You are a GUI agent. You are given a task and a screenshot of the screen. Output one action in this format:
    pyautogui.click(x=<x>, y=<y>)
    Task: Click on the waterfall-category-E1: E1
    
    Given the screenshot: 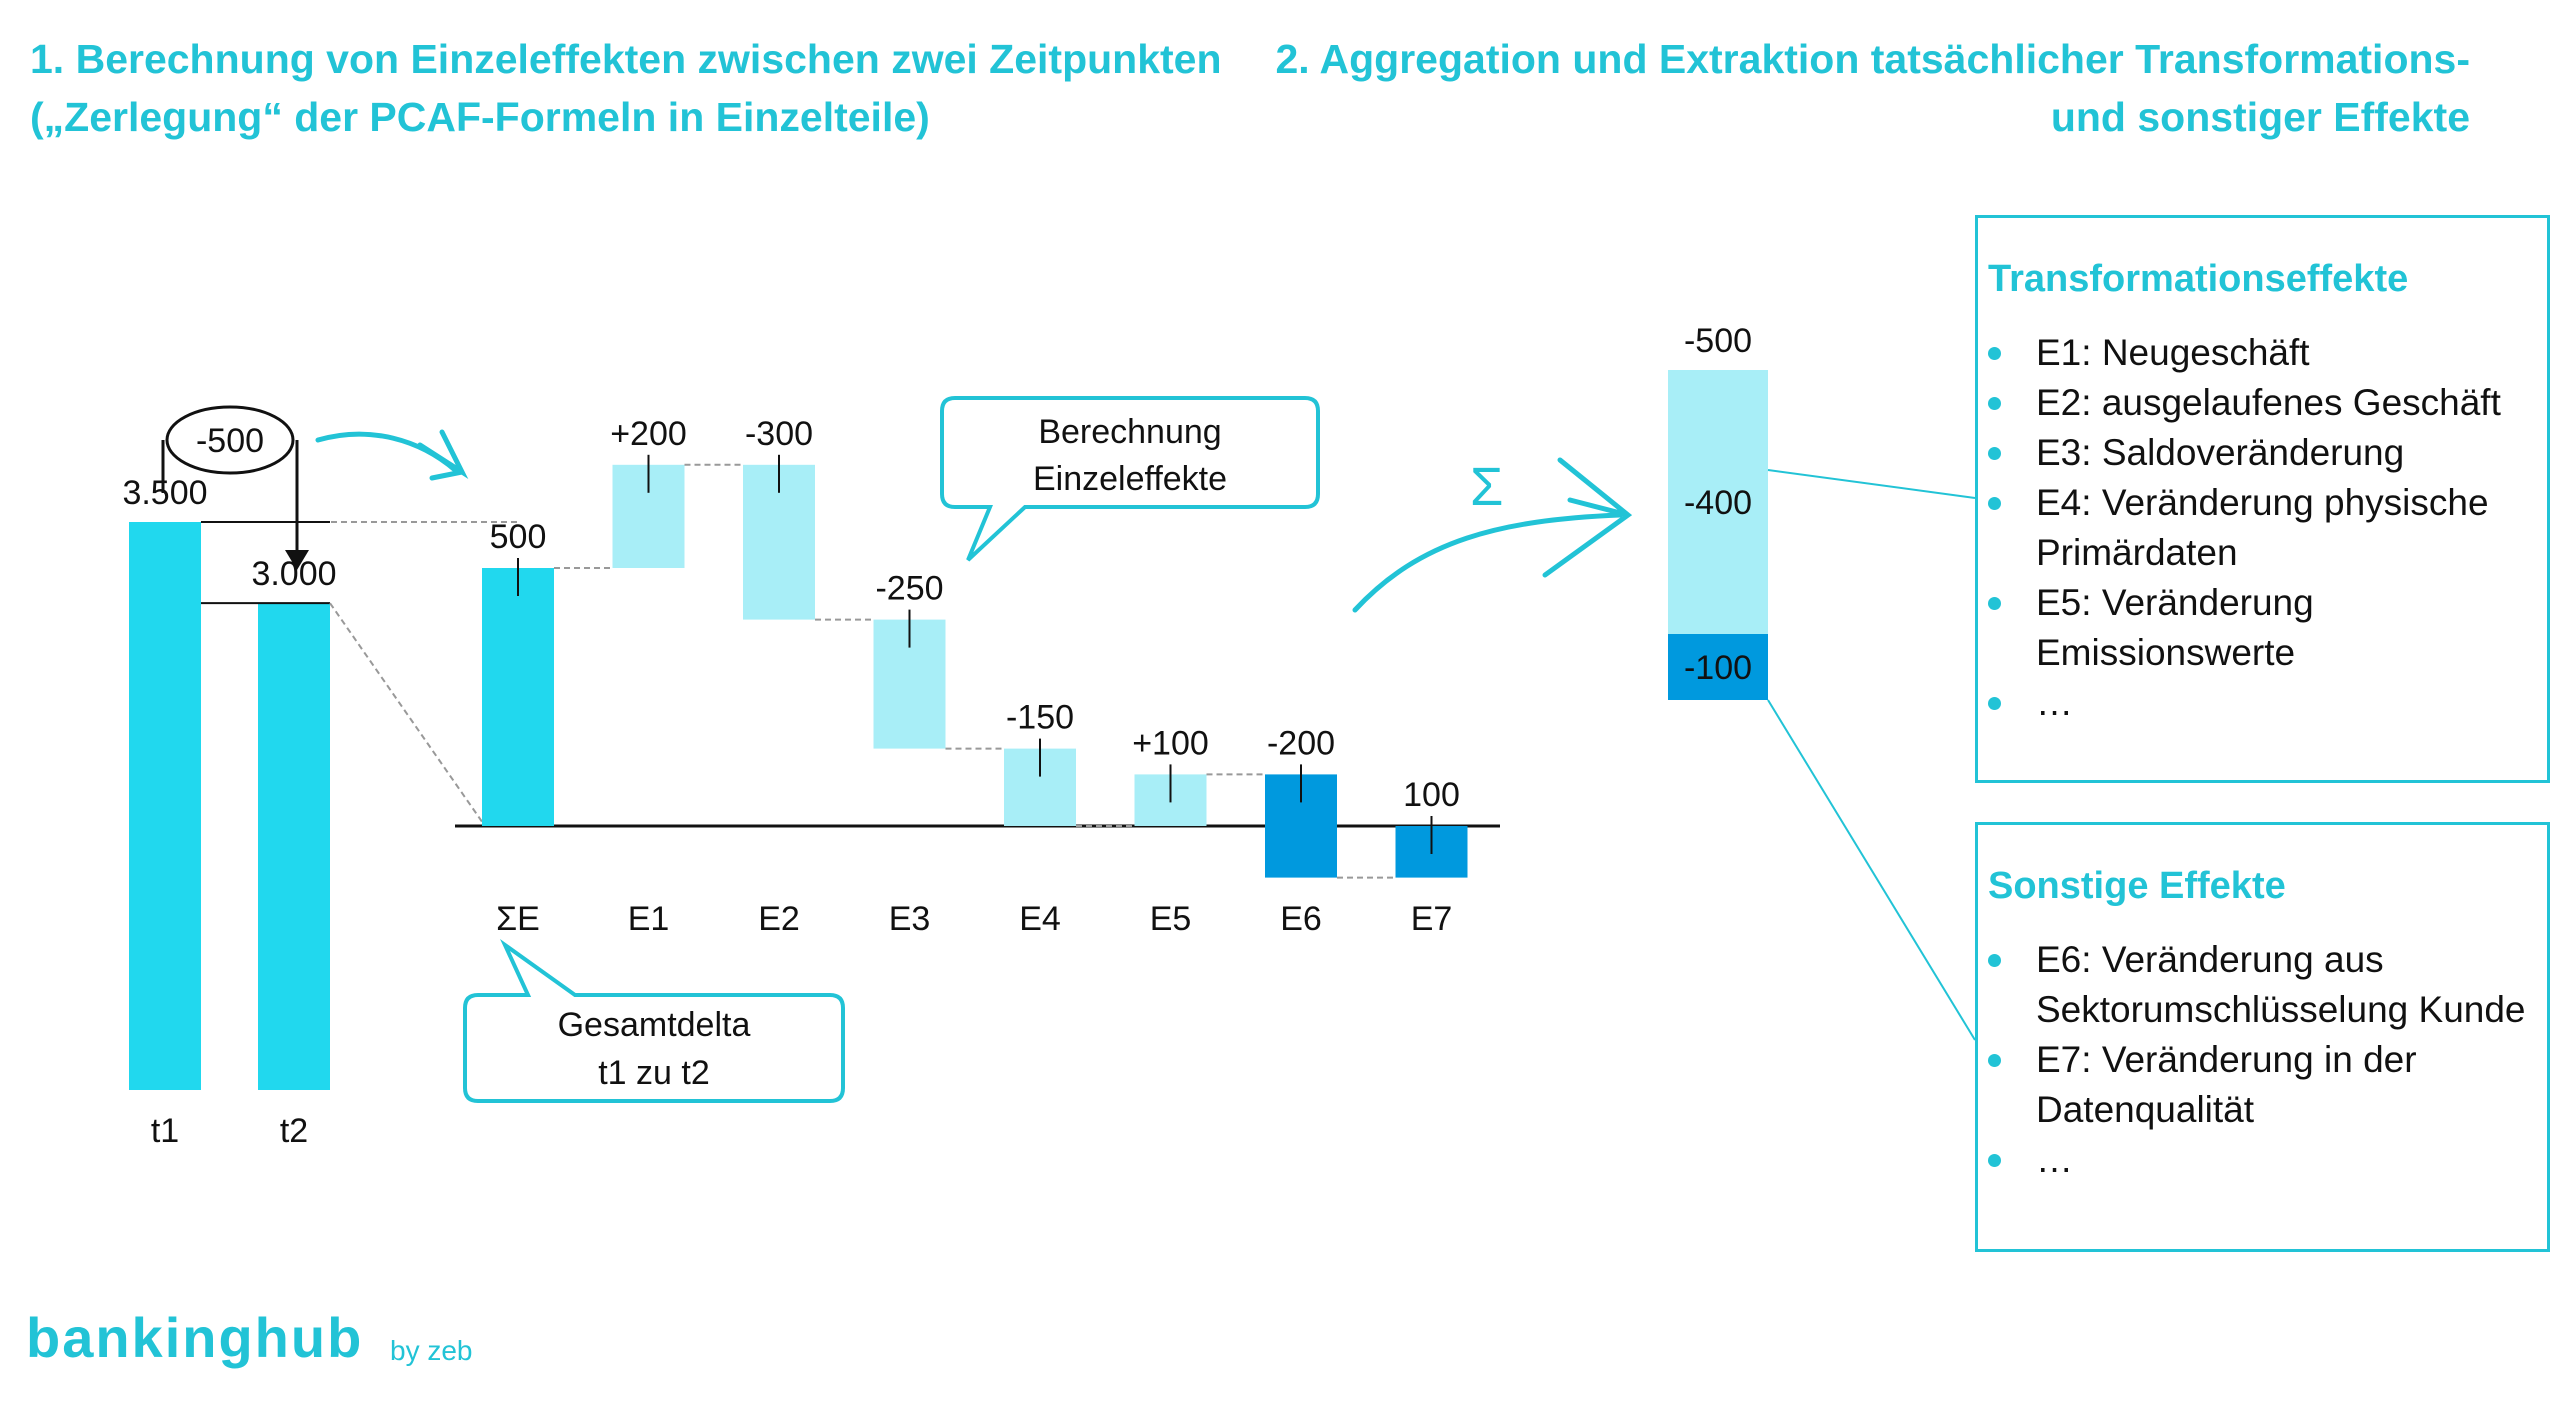 What is the action you would take?
    pyautogui.click(x=649, y=919)
    